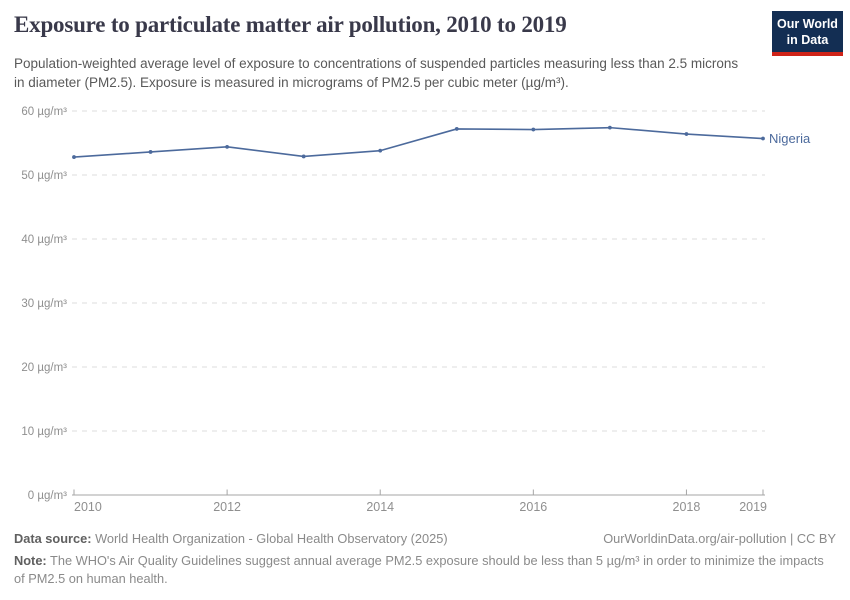 The image size is (850, 600). What do you see at coordinates (533, 507) in the screenshot?
I see `x-tick-label: 2016` at bounding box center [533, 507].